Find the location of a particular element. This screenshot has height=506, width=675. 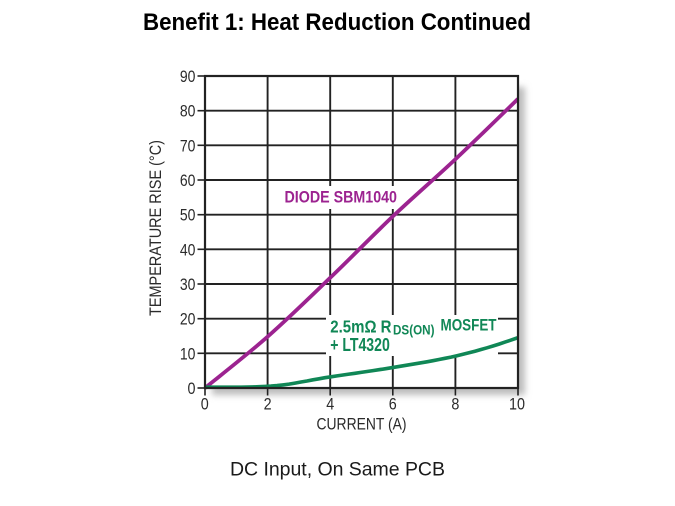

svg-text: 20 is located at coordinates (188, 319).